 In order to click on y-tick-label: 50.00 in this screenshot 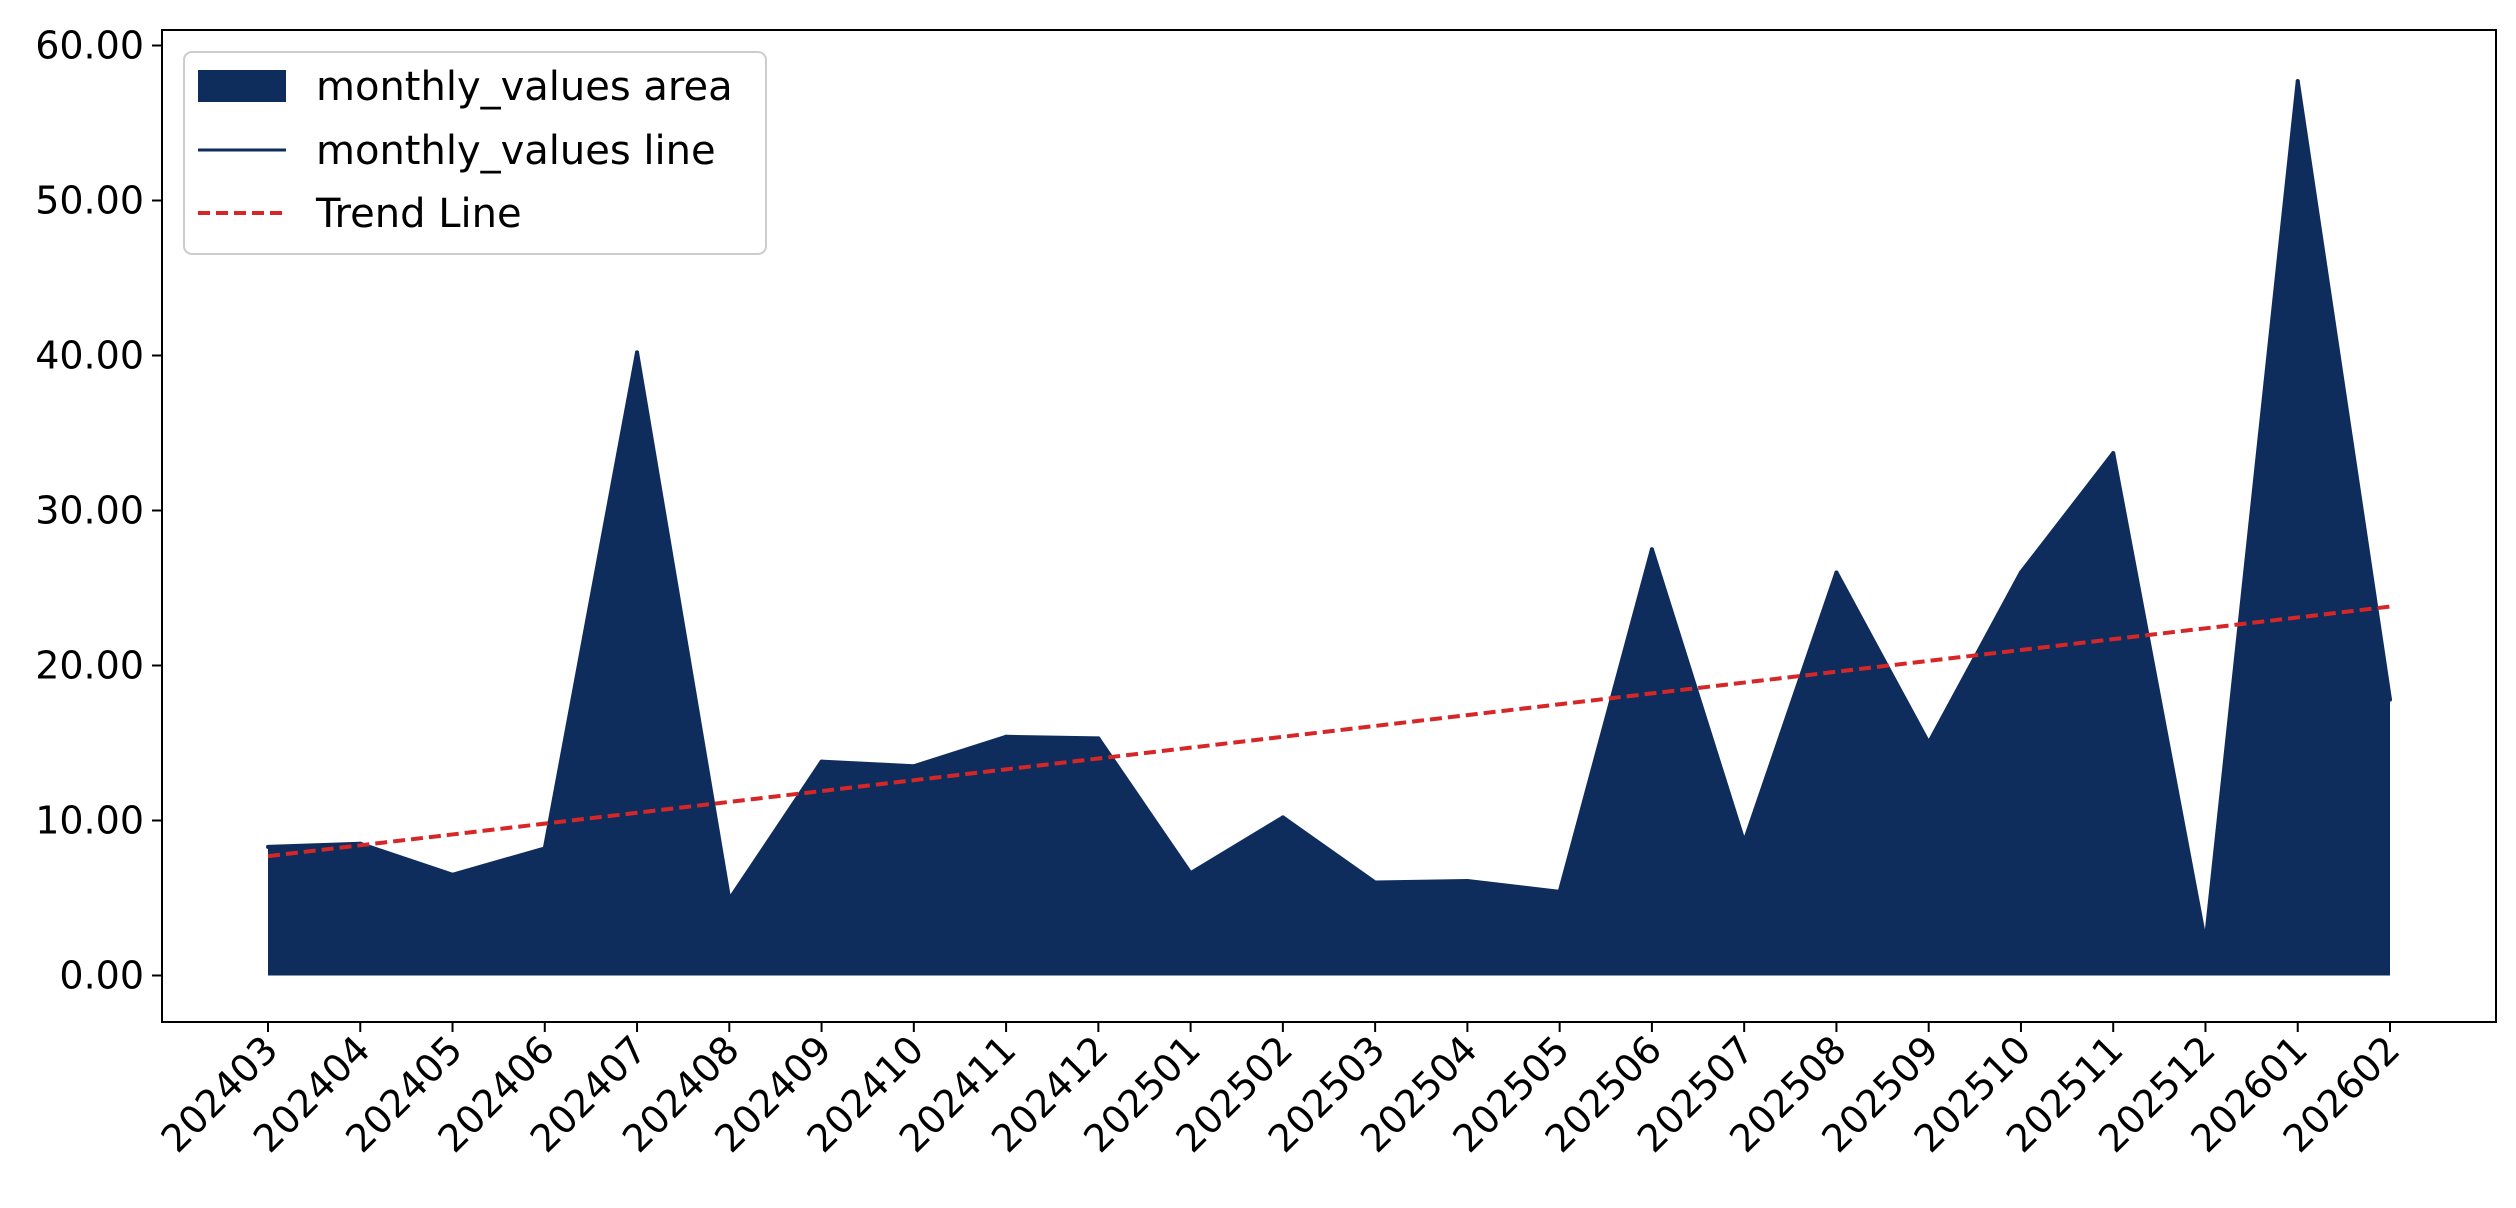, I will do `click(89, 201)`.